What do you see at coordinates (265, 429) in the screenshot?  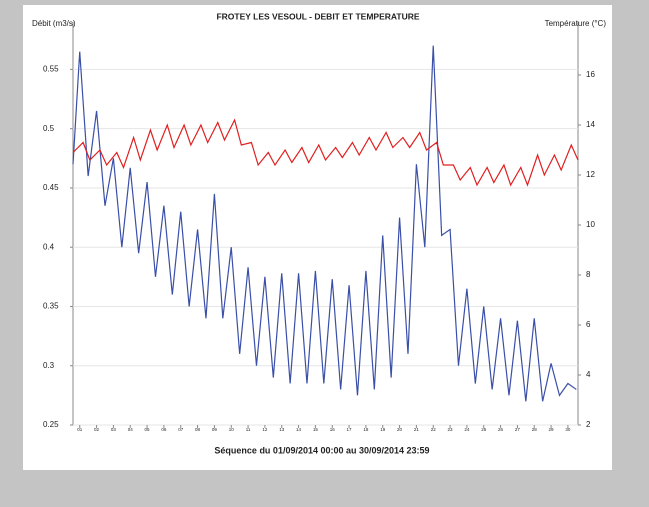 I see `x-tick-label: 12` at bounding box center [265, 429].